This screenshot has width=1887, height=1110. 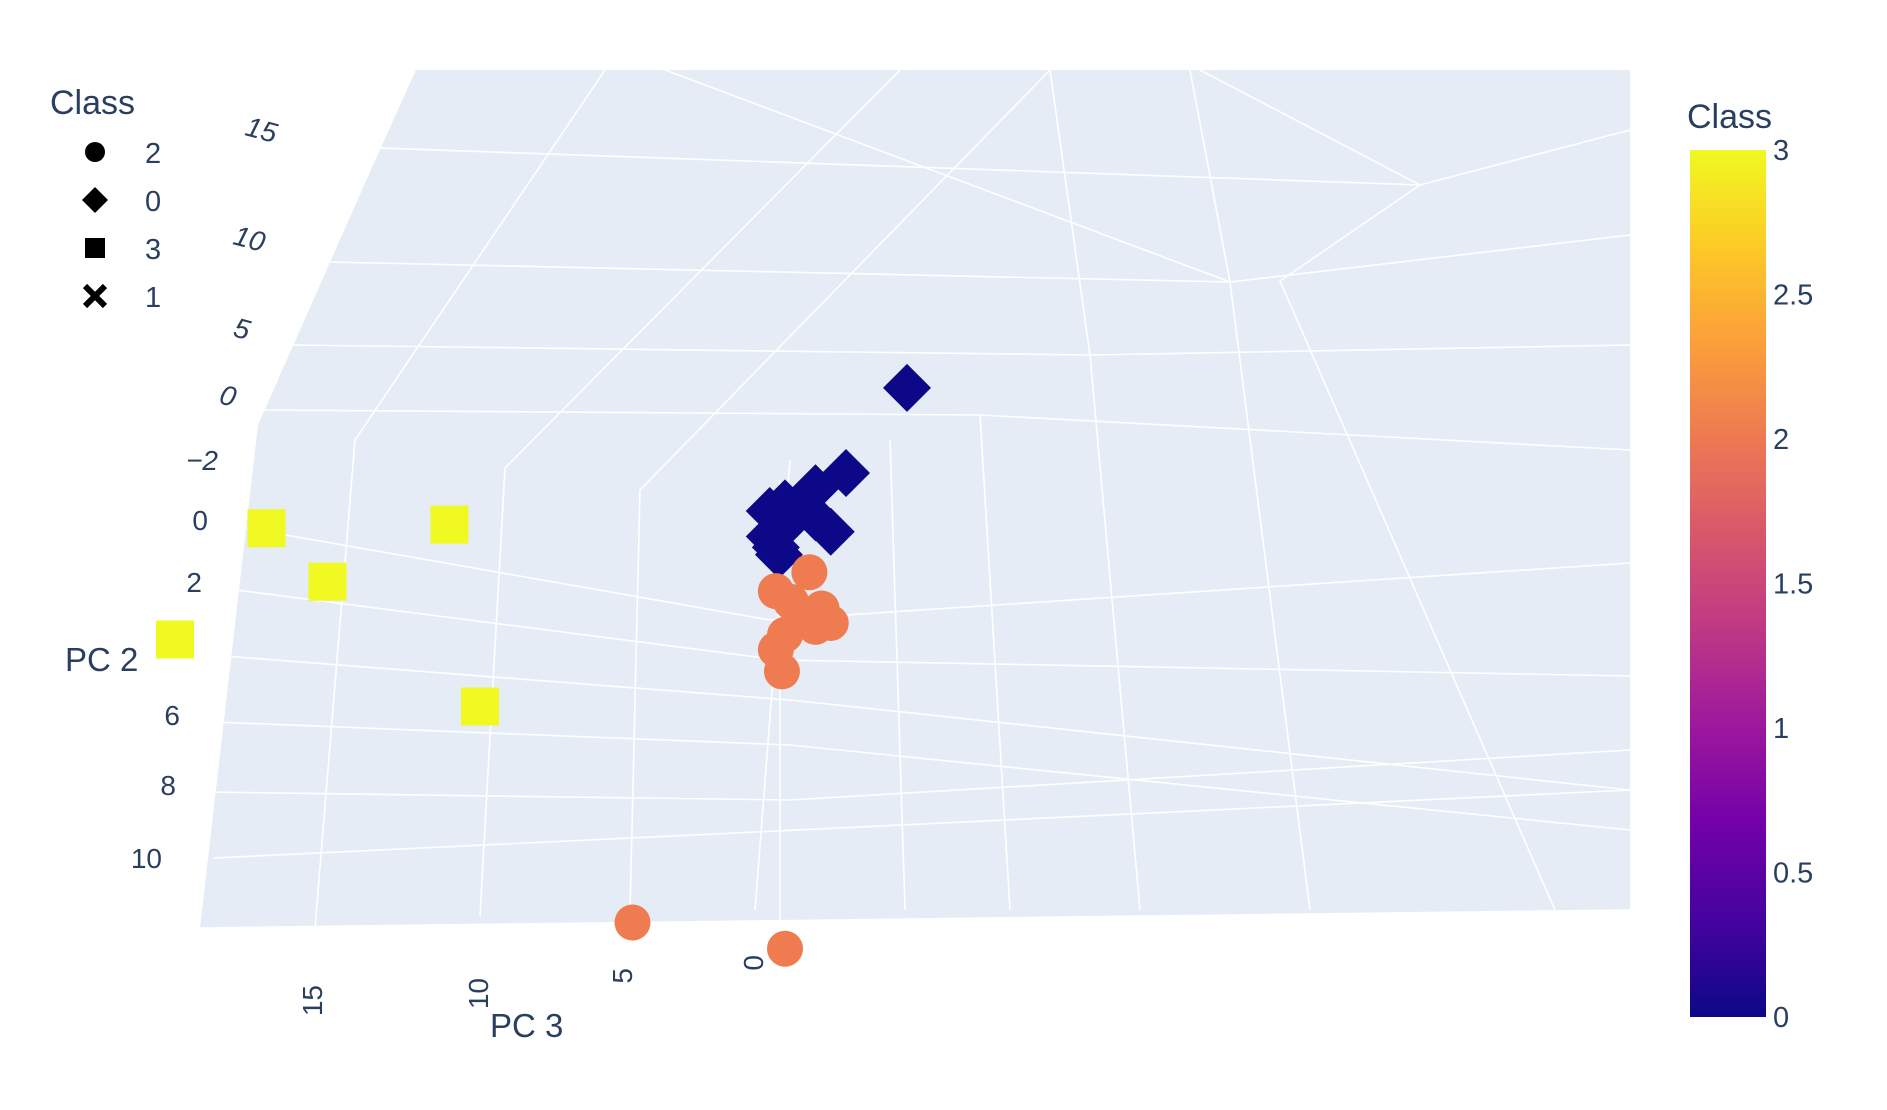 I want to click on z-tick-label: 15, so click(x=312, y=1000).